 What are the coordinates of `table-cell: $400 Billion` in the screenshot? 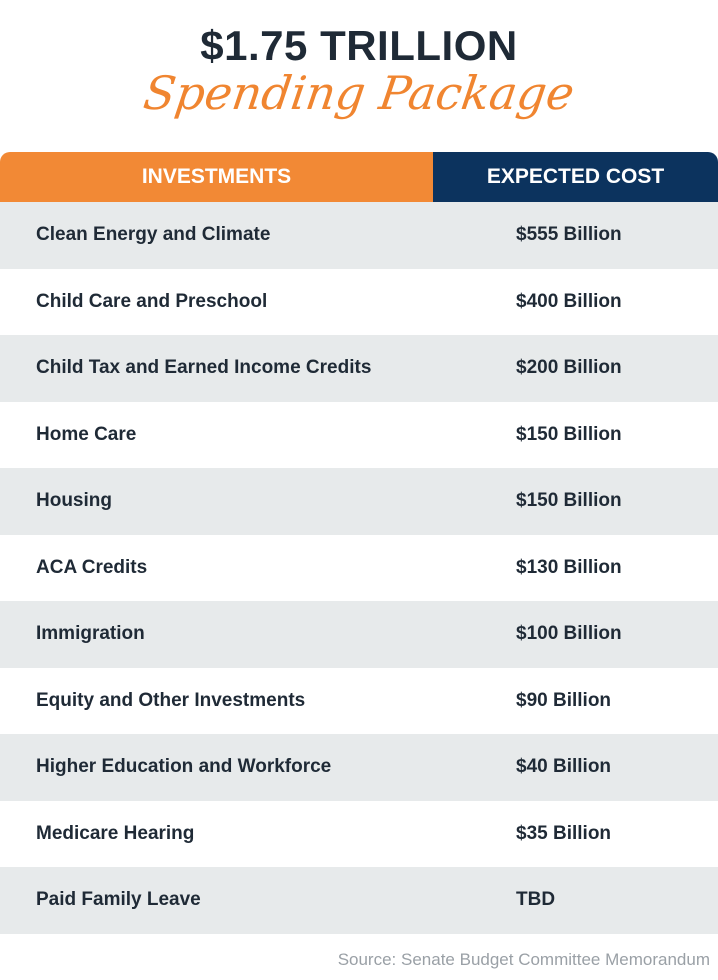 It's located at (569, 301).